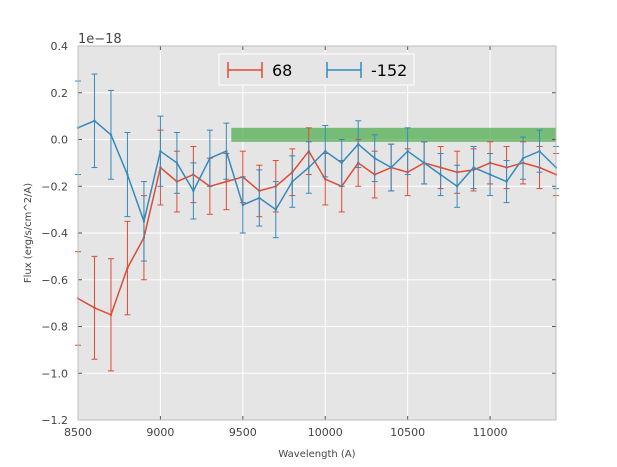  Describe the element at coordinates (100, 39) in the screenshot. I see `offset-label: 1e−18` at that location.